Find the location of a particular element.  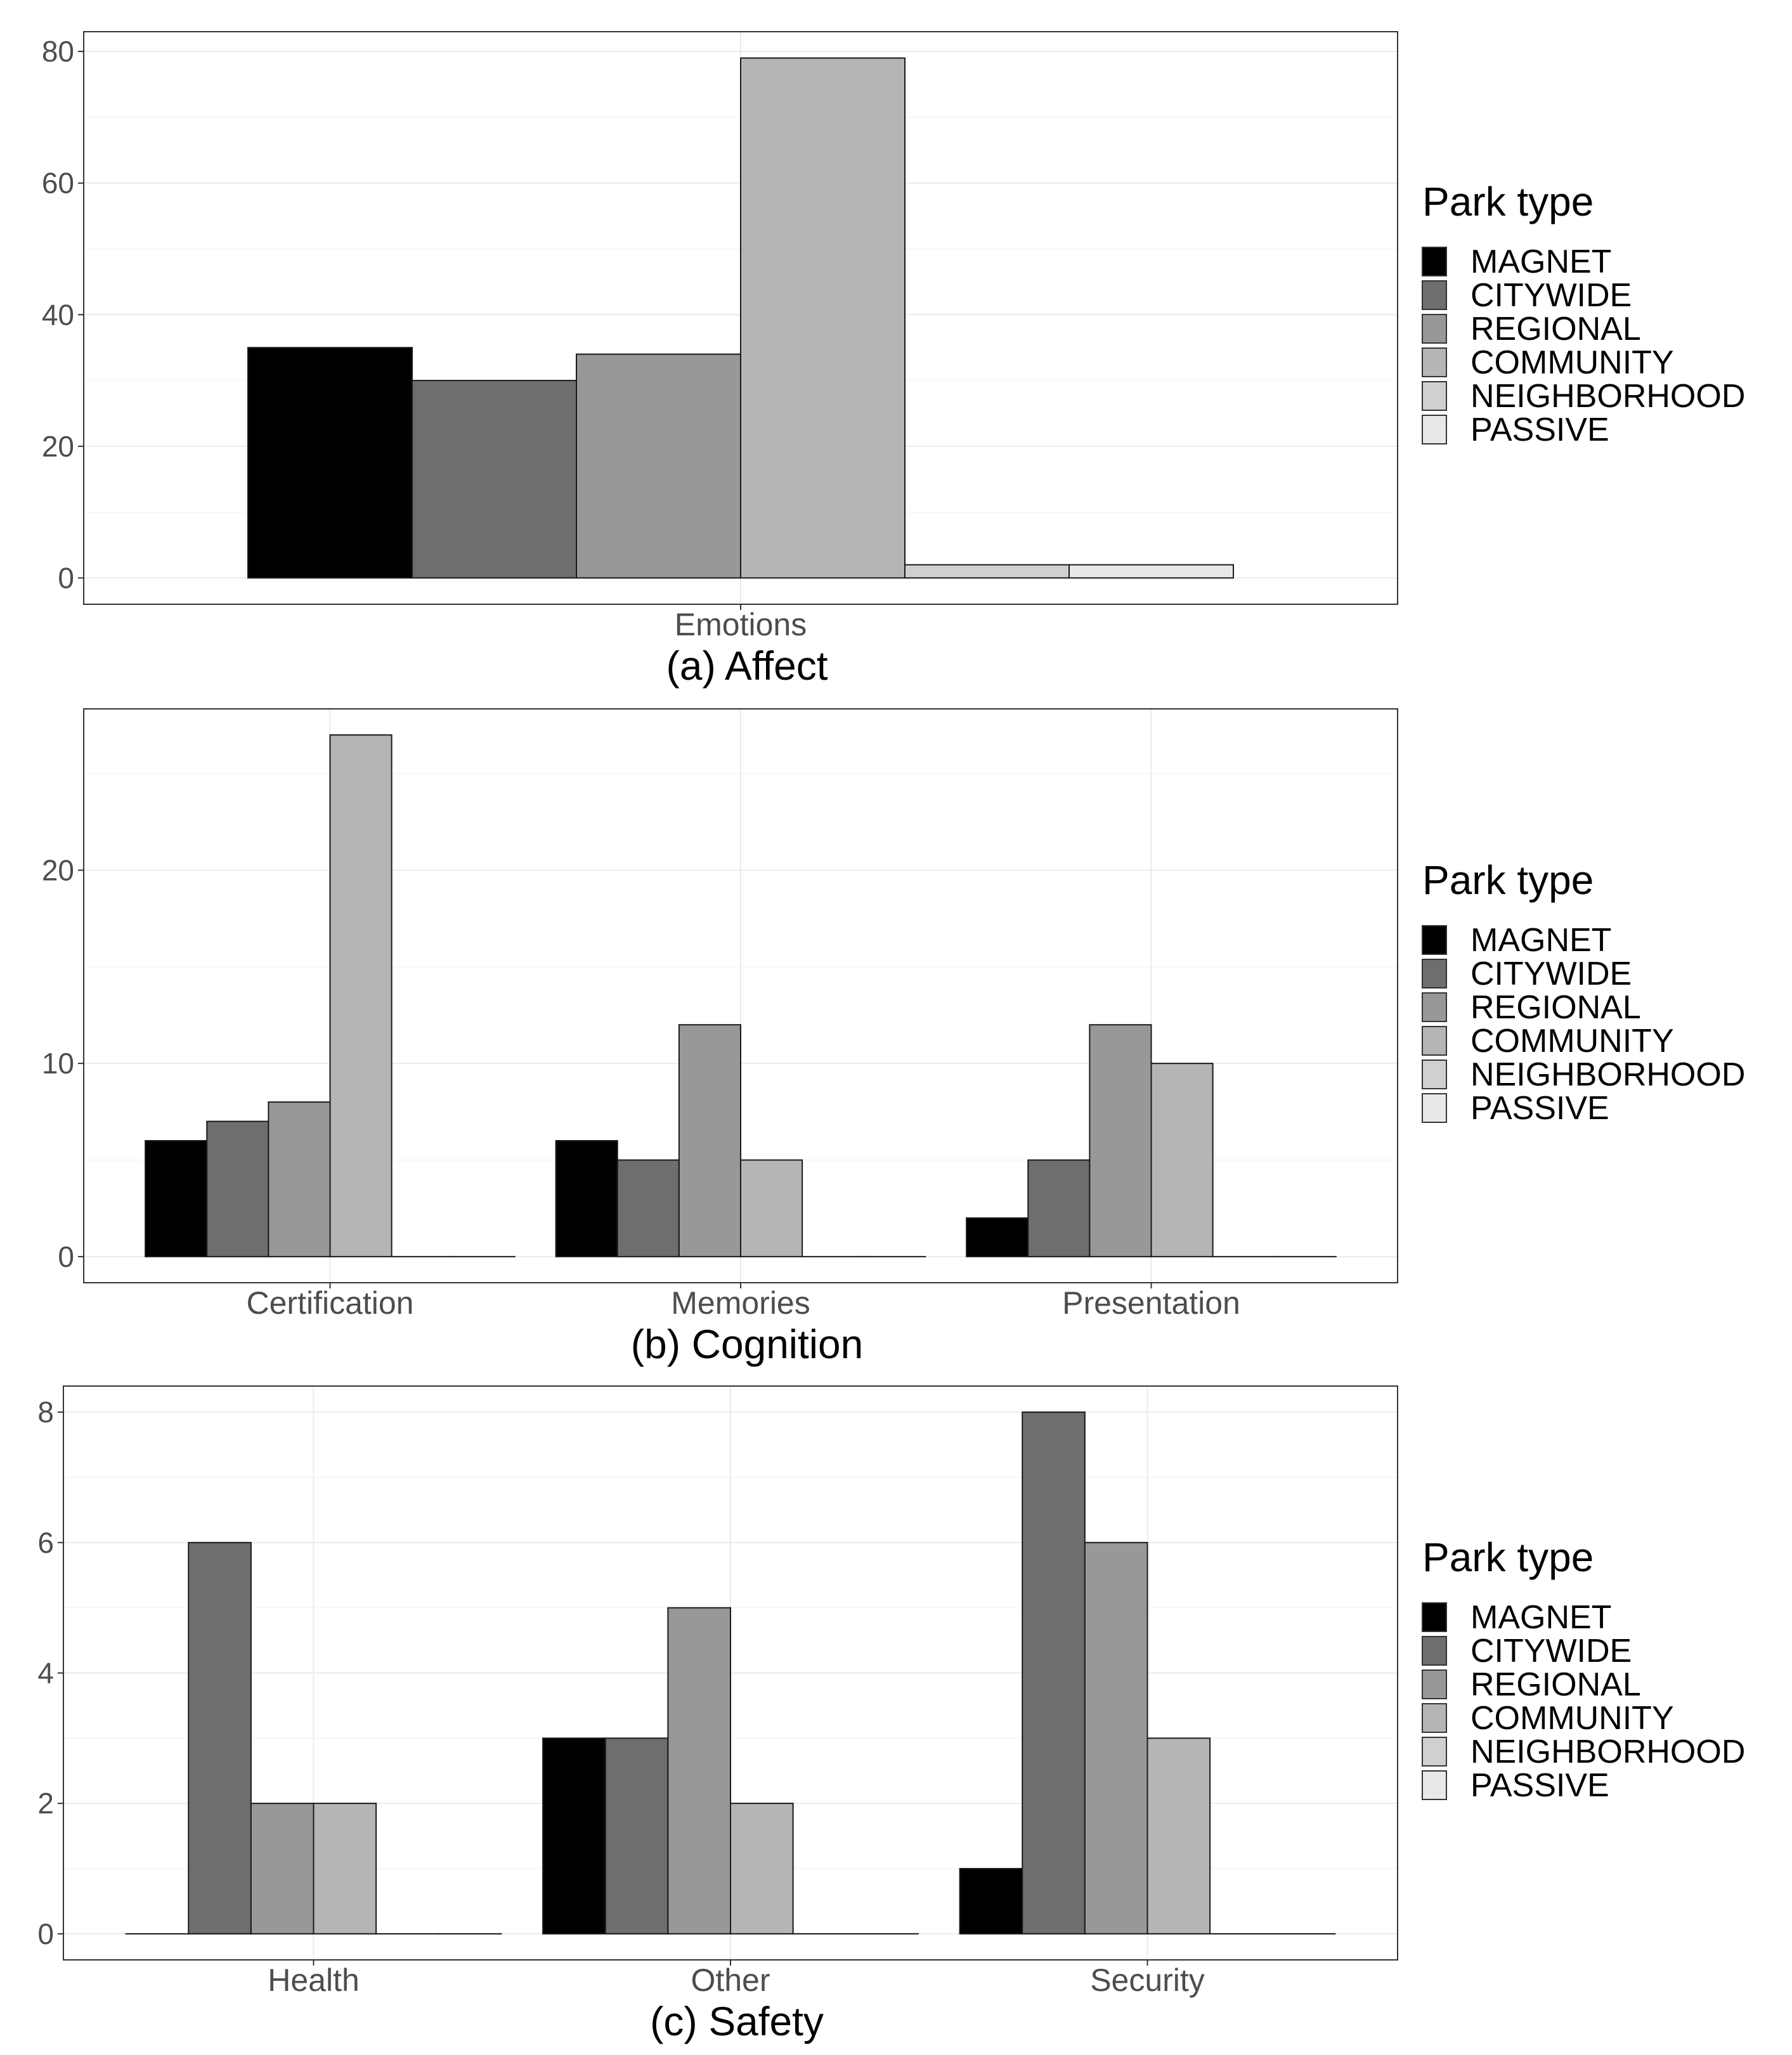

x-axis: Emotions is located at coordinates (741, 623).